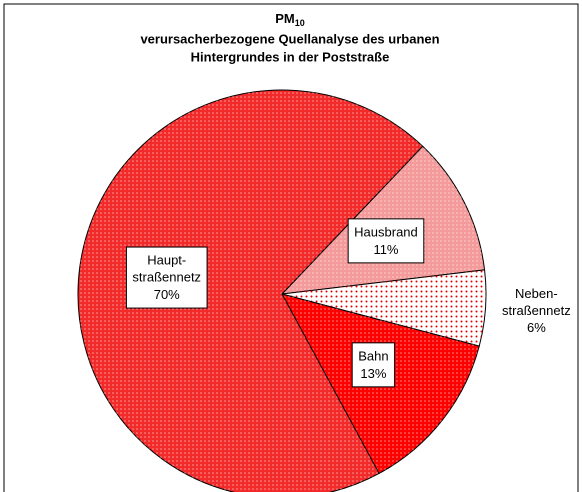 The height and width of the screenshot is (492, 582). I want to click on slice-label: Hausbrand 11%, so click(386, 241).